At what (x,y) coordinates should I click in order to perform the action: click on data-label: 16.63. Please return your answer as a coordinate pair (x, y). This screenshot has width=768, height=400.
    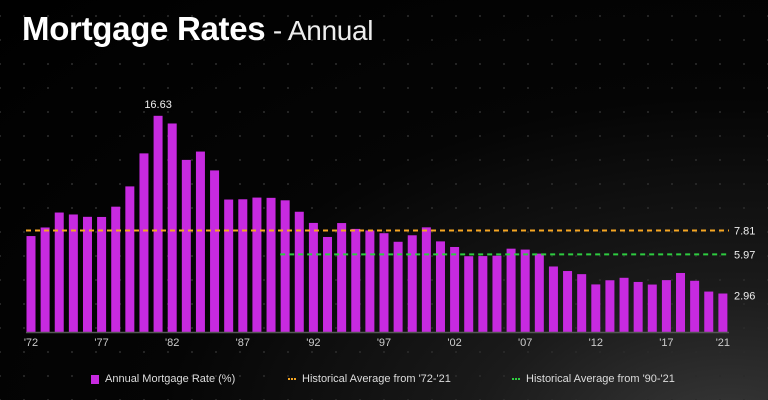
    Looking at the image, I should click on (158, 105).